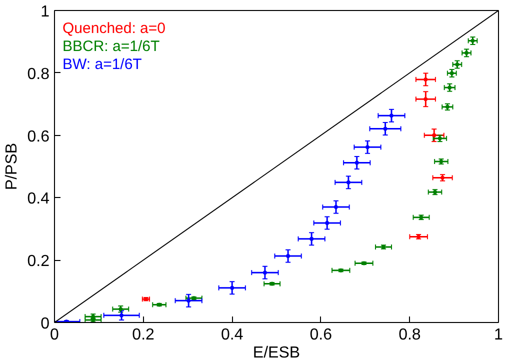  What do you see at coordinates (102, 64) in the screenshot?
I see `text: BW: a=1/6T` at bounding box center [102, 64].